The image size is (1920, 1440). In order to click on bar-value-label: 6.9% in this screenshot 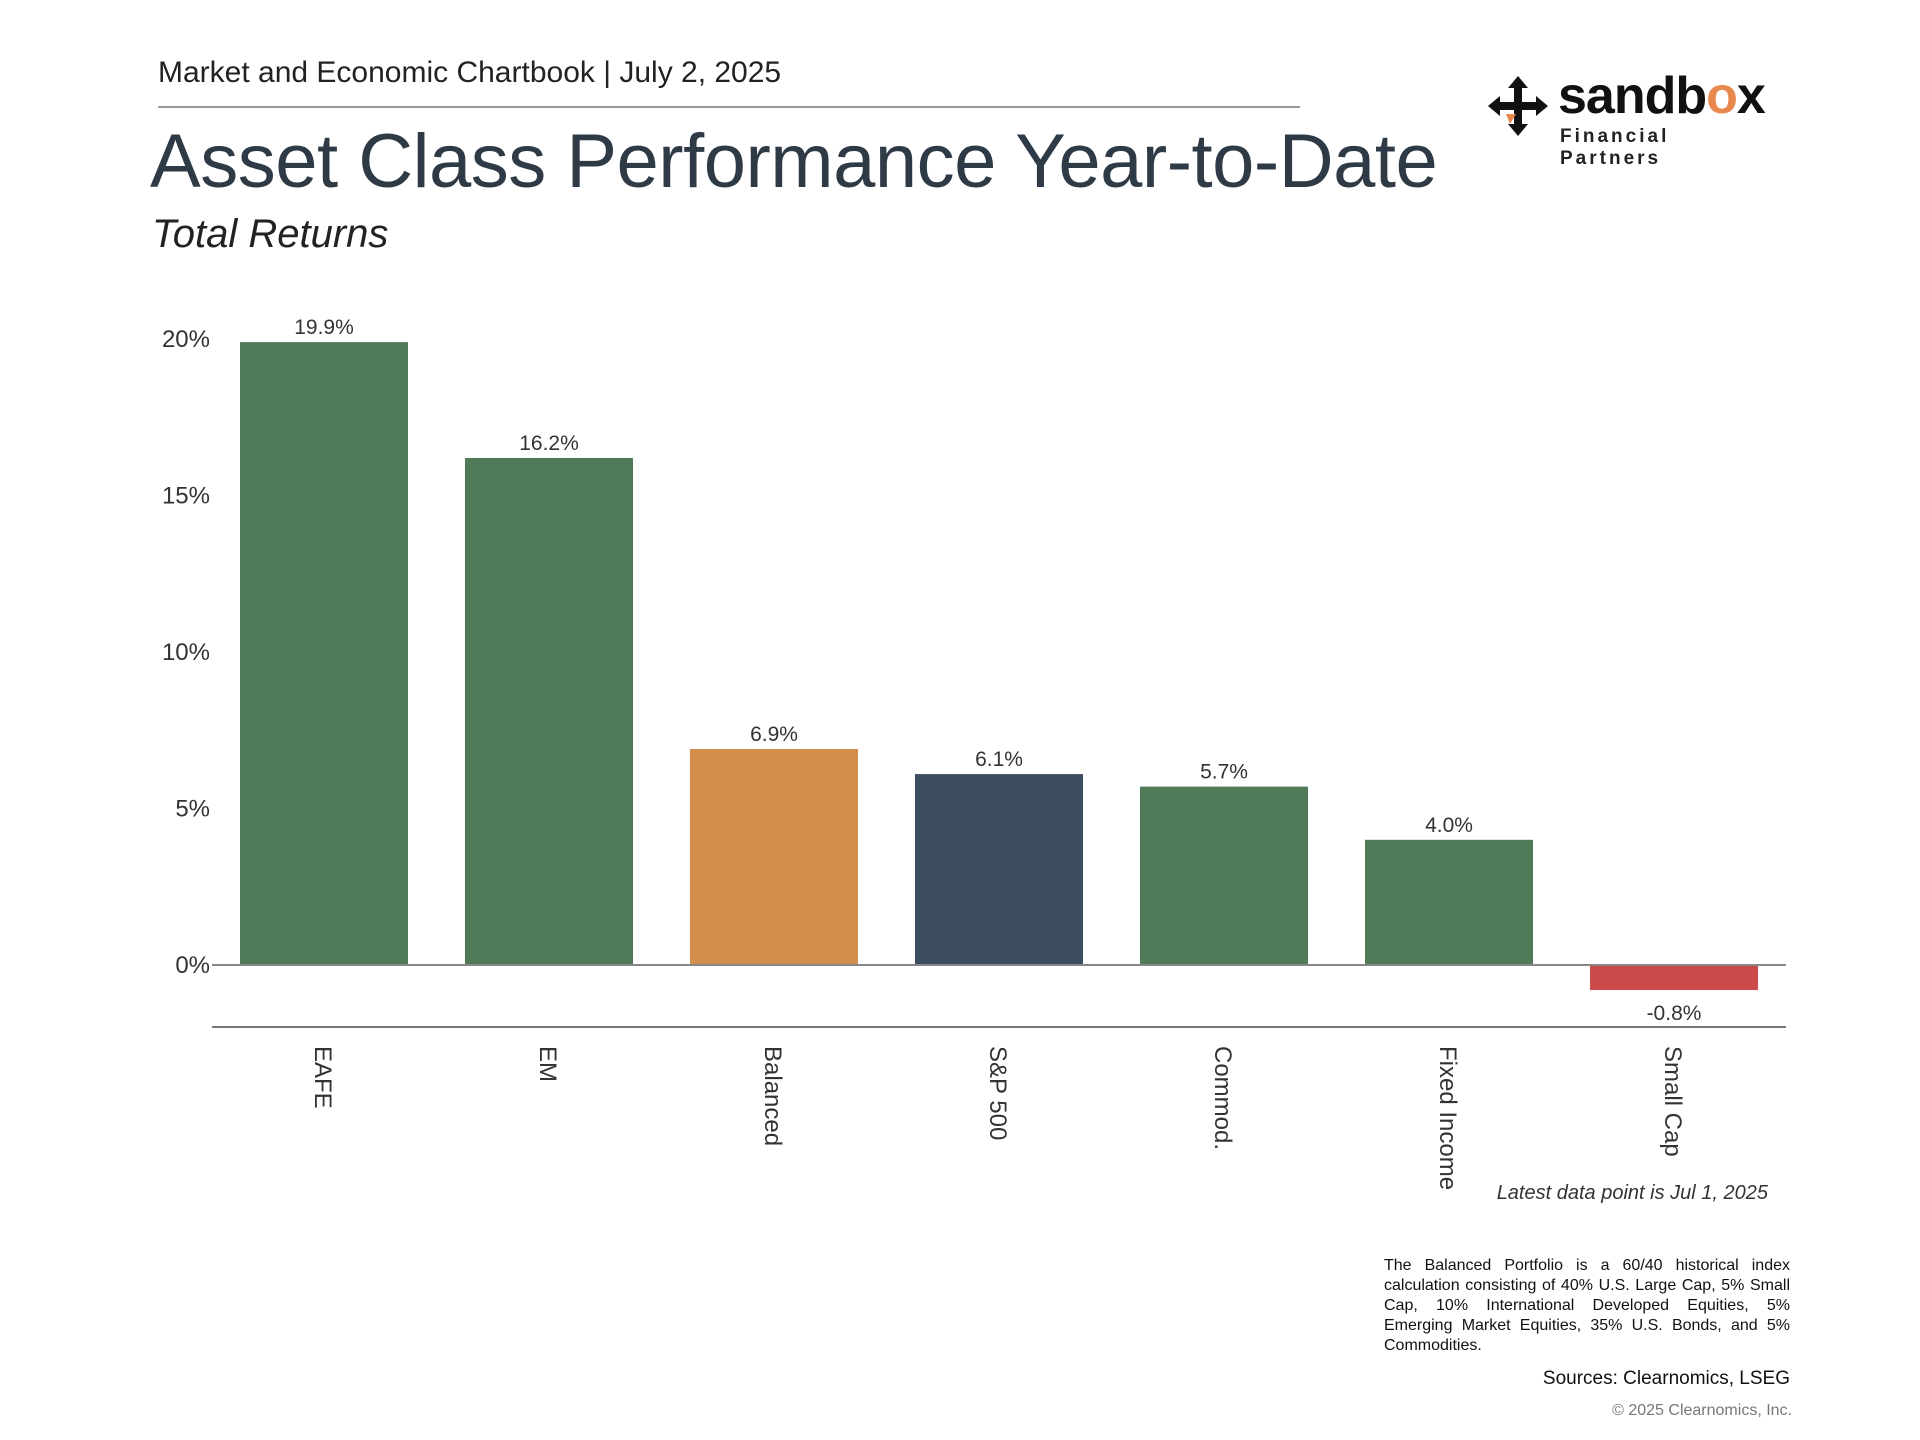, I will do `click(774, 734)`.